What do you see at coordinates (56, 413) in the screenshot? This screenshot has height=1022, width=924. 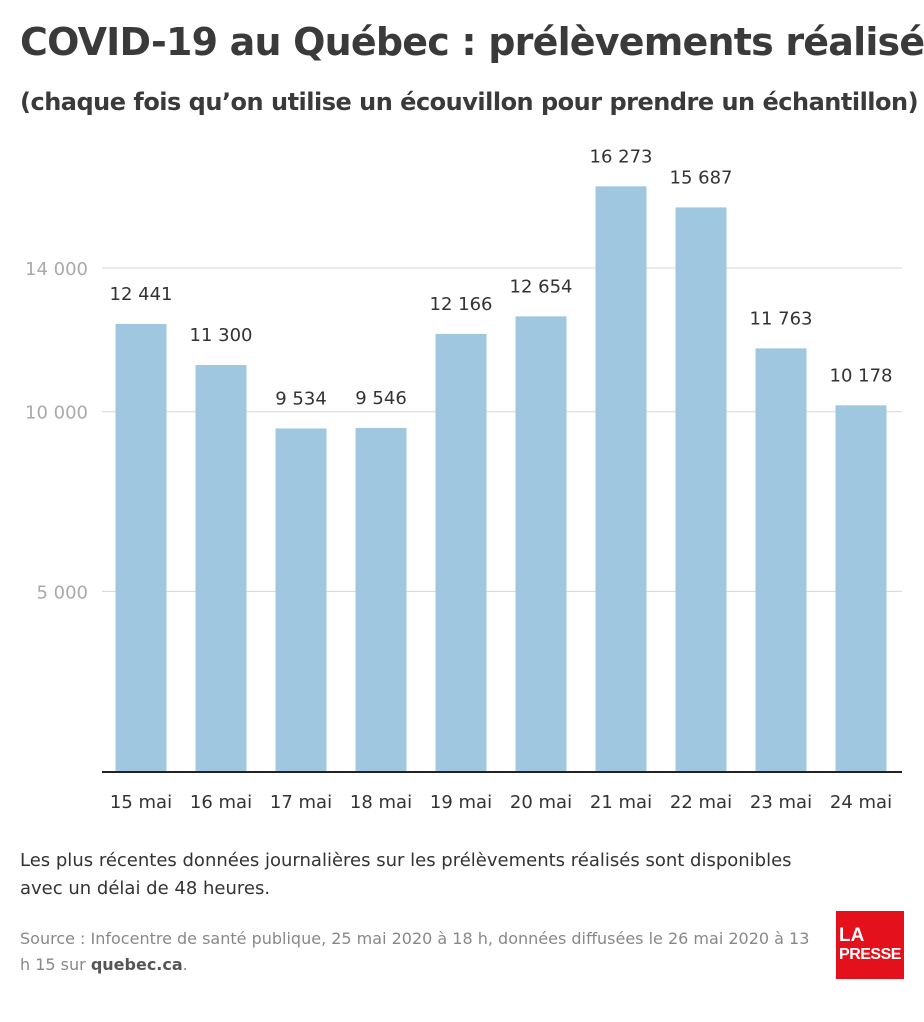 I see `y-tick-label: 10 000` at bounding box center [56, 413].